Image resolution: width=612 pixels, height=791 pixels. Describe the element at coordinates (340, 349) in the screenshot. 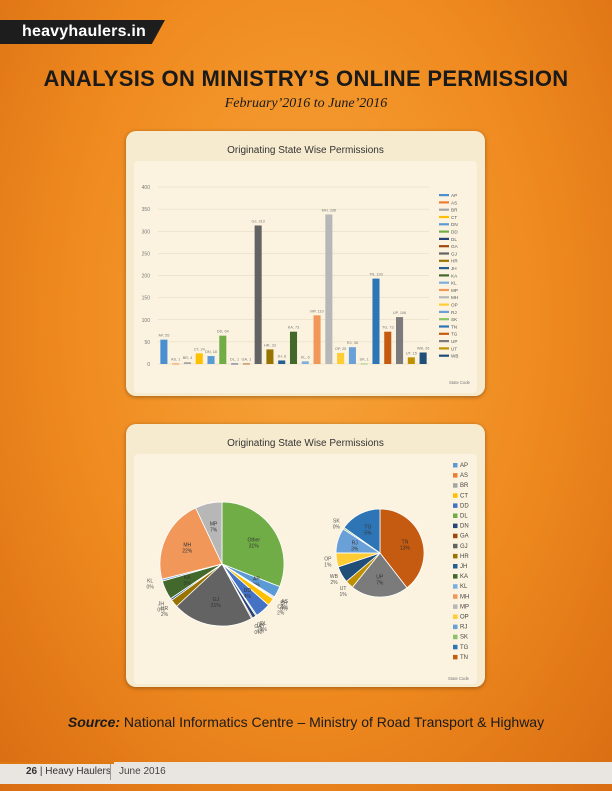

I see `bar-data-label: OP, 25` at that location.